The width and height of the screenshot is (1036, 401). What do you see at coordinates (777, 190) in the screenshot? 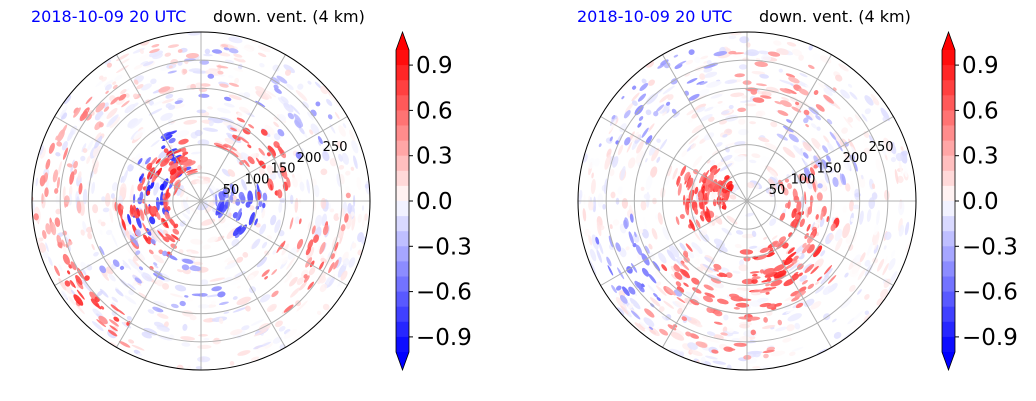
I see `radial-tick-label: 50` at bounding box center [777, 190].